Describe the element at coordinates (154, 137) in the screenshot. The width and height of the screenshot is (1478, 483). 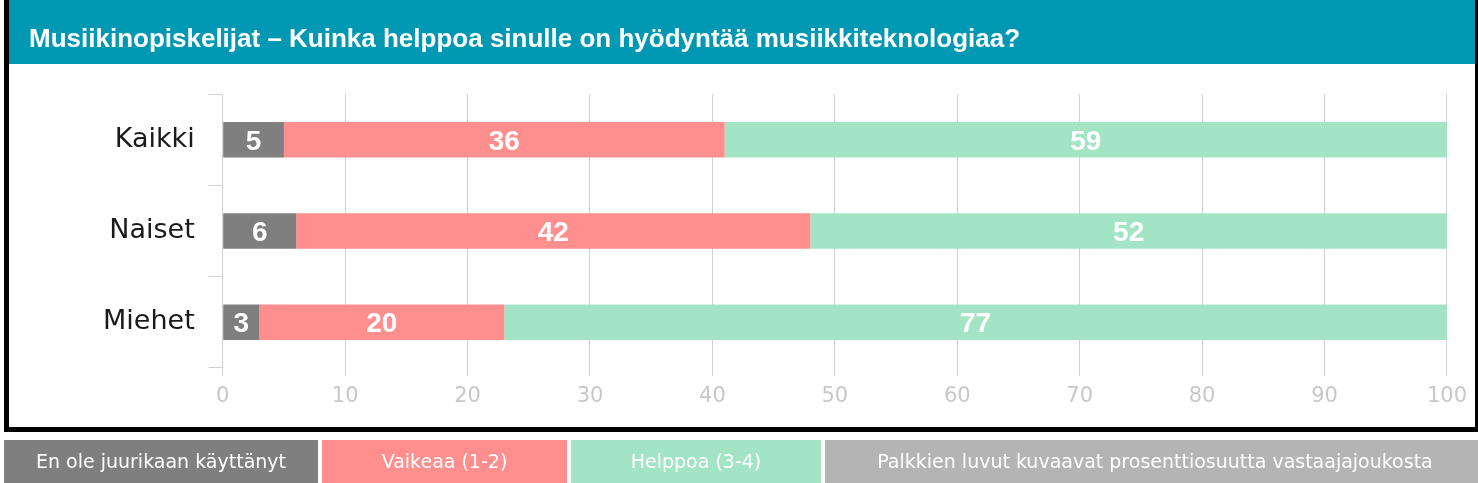
I see `y-tick-label: Kaikki` at that location.